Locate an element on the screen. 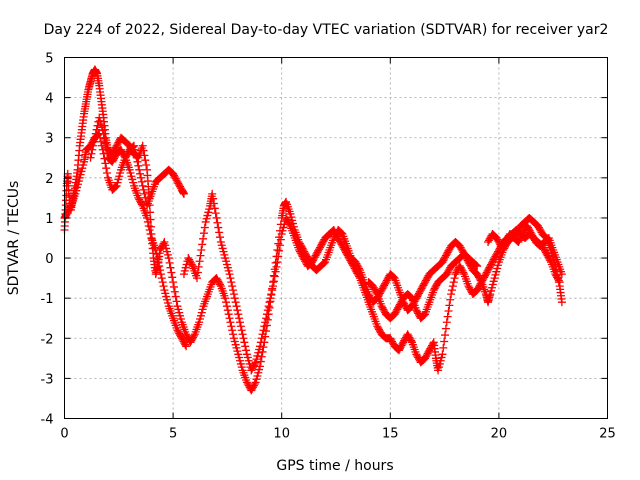 Image resolution: width=640 pixels, height=480 pixels. y-tick-label: 4 is located at coordinates (49, 99).